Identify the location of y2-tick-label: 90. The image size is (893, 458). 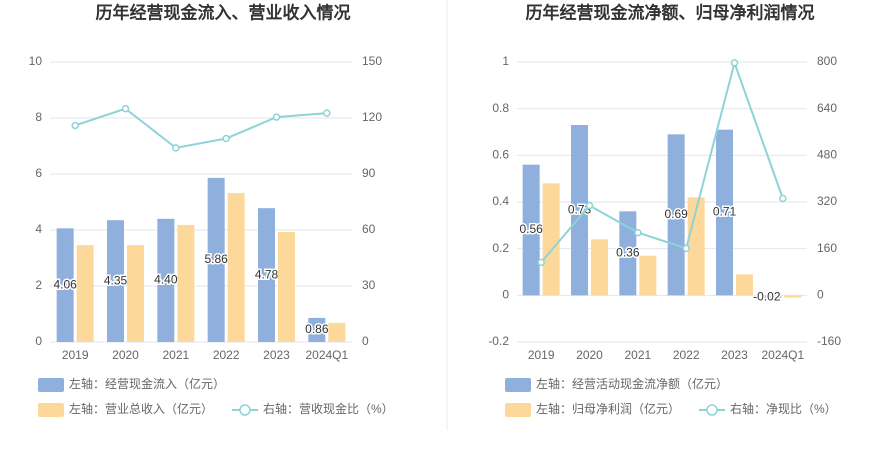
(369, 173).